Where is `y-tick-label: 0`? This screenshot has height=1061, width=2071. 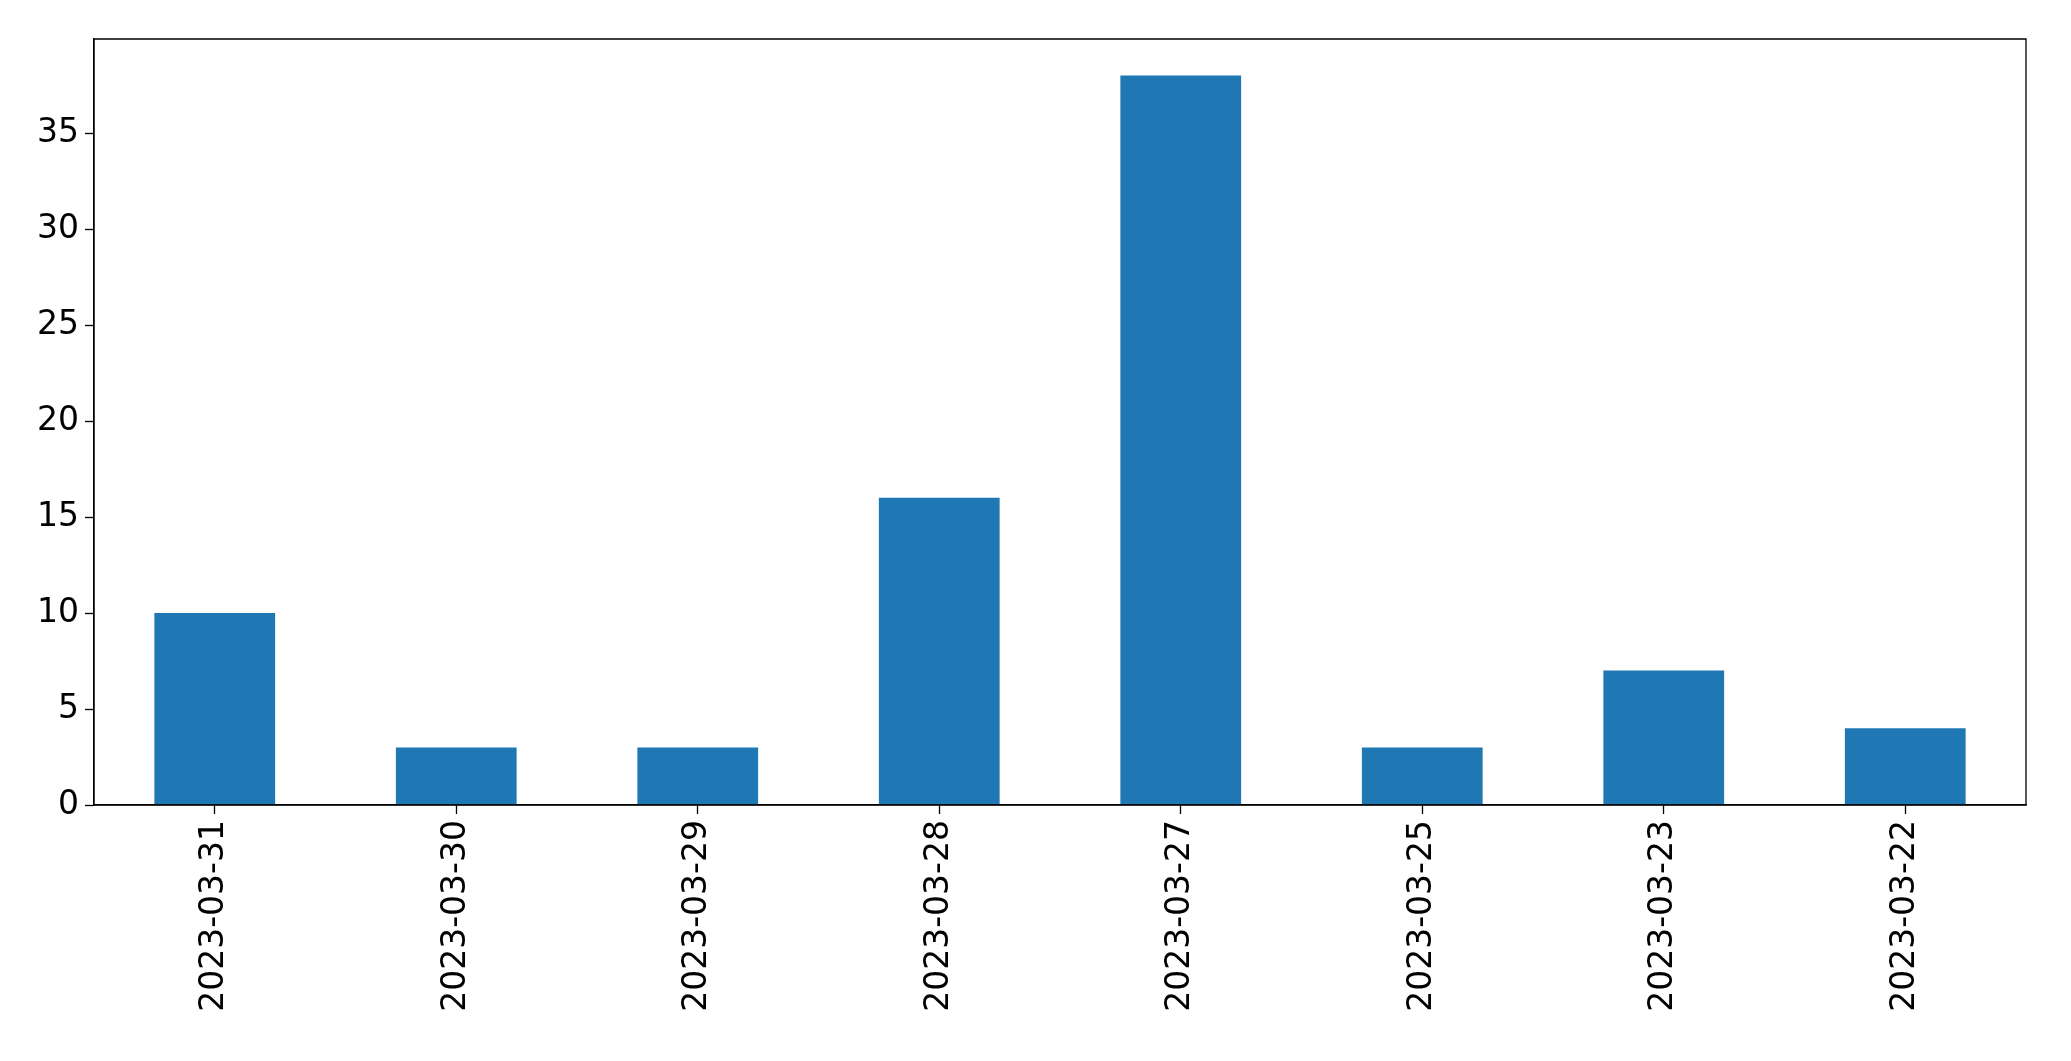 y-tick-label: 0 is located at coordinates (68, 802).